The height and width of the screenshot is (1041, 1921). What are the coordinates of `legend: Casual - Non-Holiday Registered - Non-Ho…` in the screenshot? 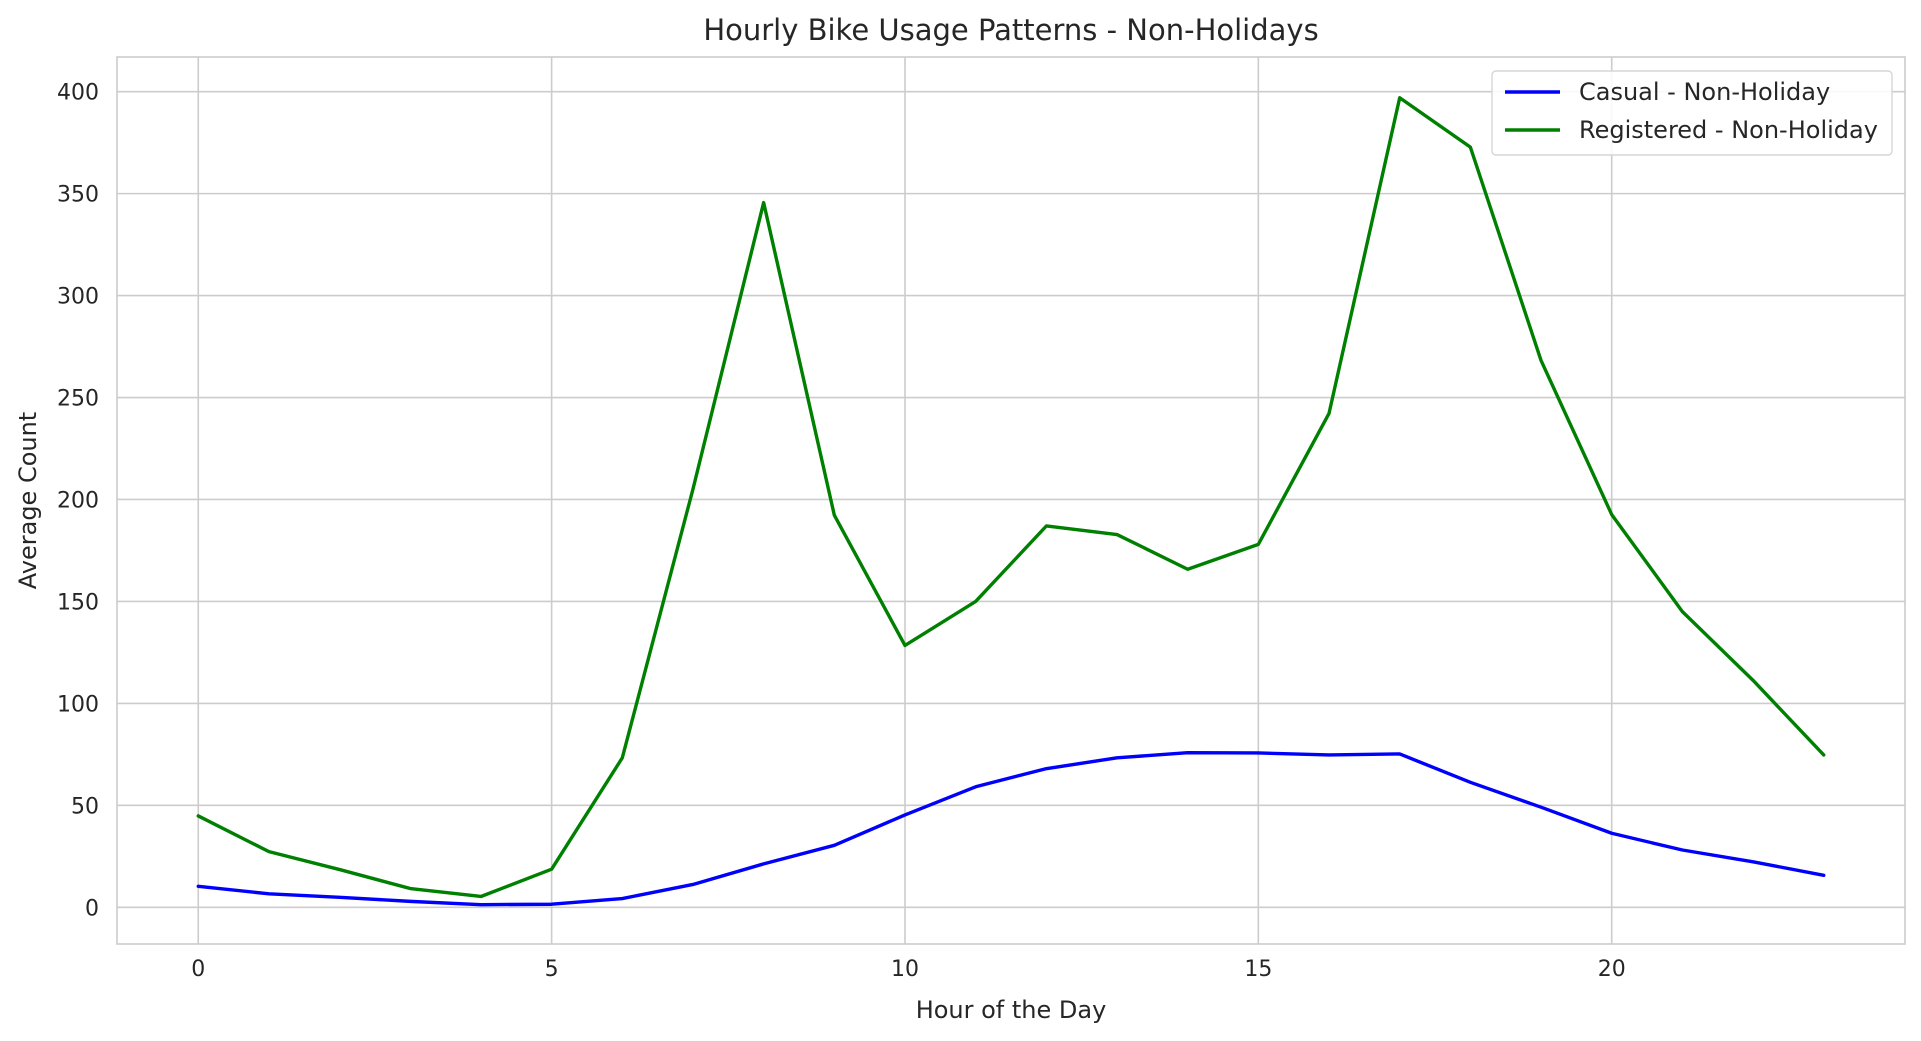 It's located at (1692, 113).